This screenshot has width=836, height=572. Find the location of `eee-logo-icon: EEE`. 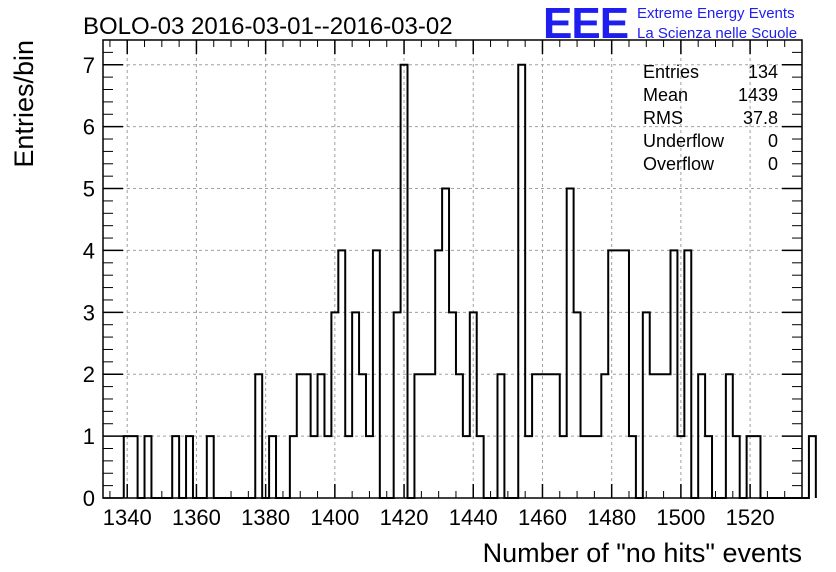

eee-logo-icon: EEE is located at coordinates (585, 24).